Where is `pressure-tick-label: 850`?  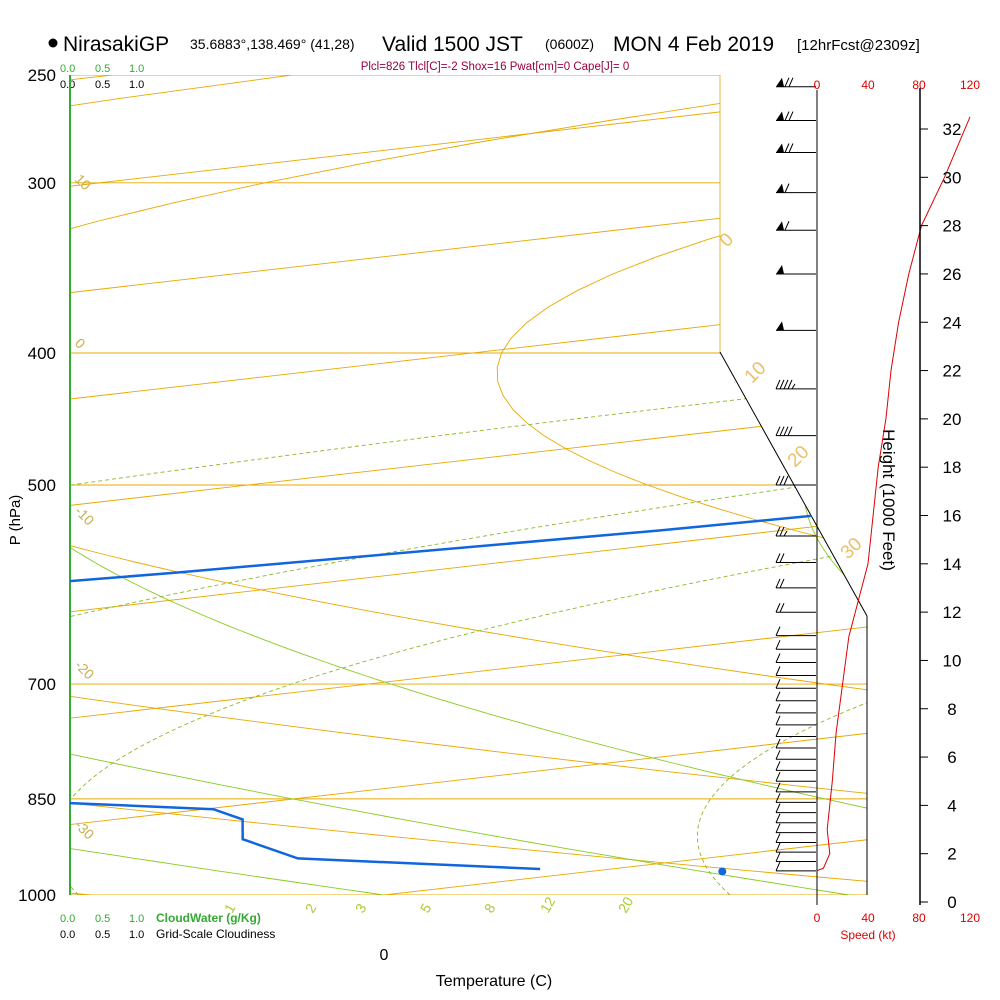 pressure-tick-label: 850 is located at coordinates (42, 799).